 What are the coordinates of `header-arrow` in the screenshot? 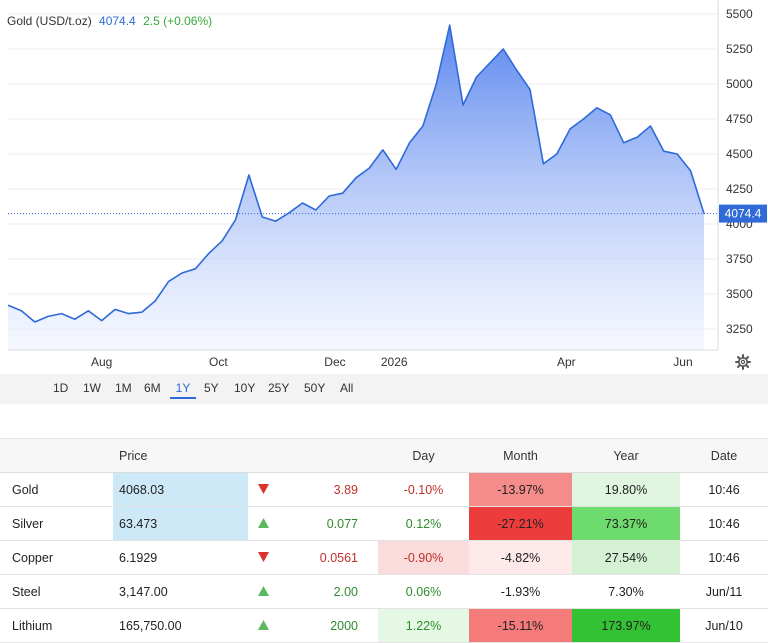 It's located at (263, 455).